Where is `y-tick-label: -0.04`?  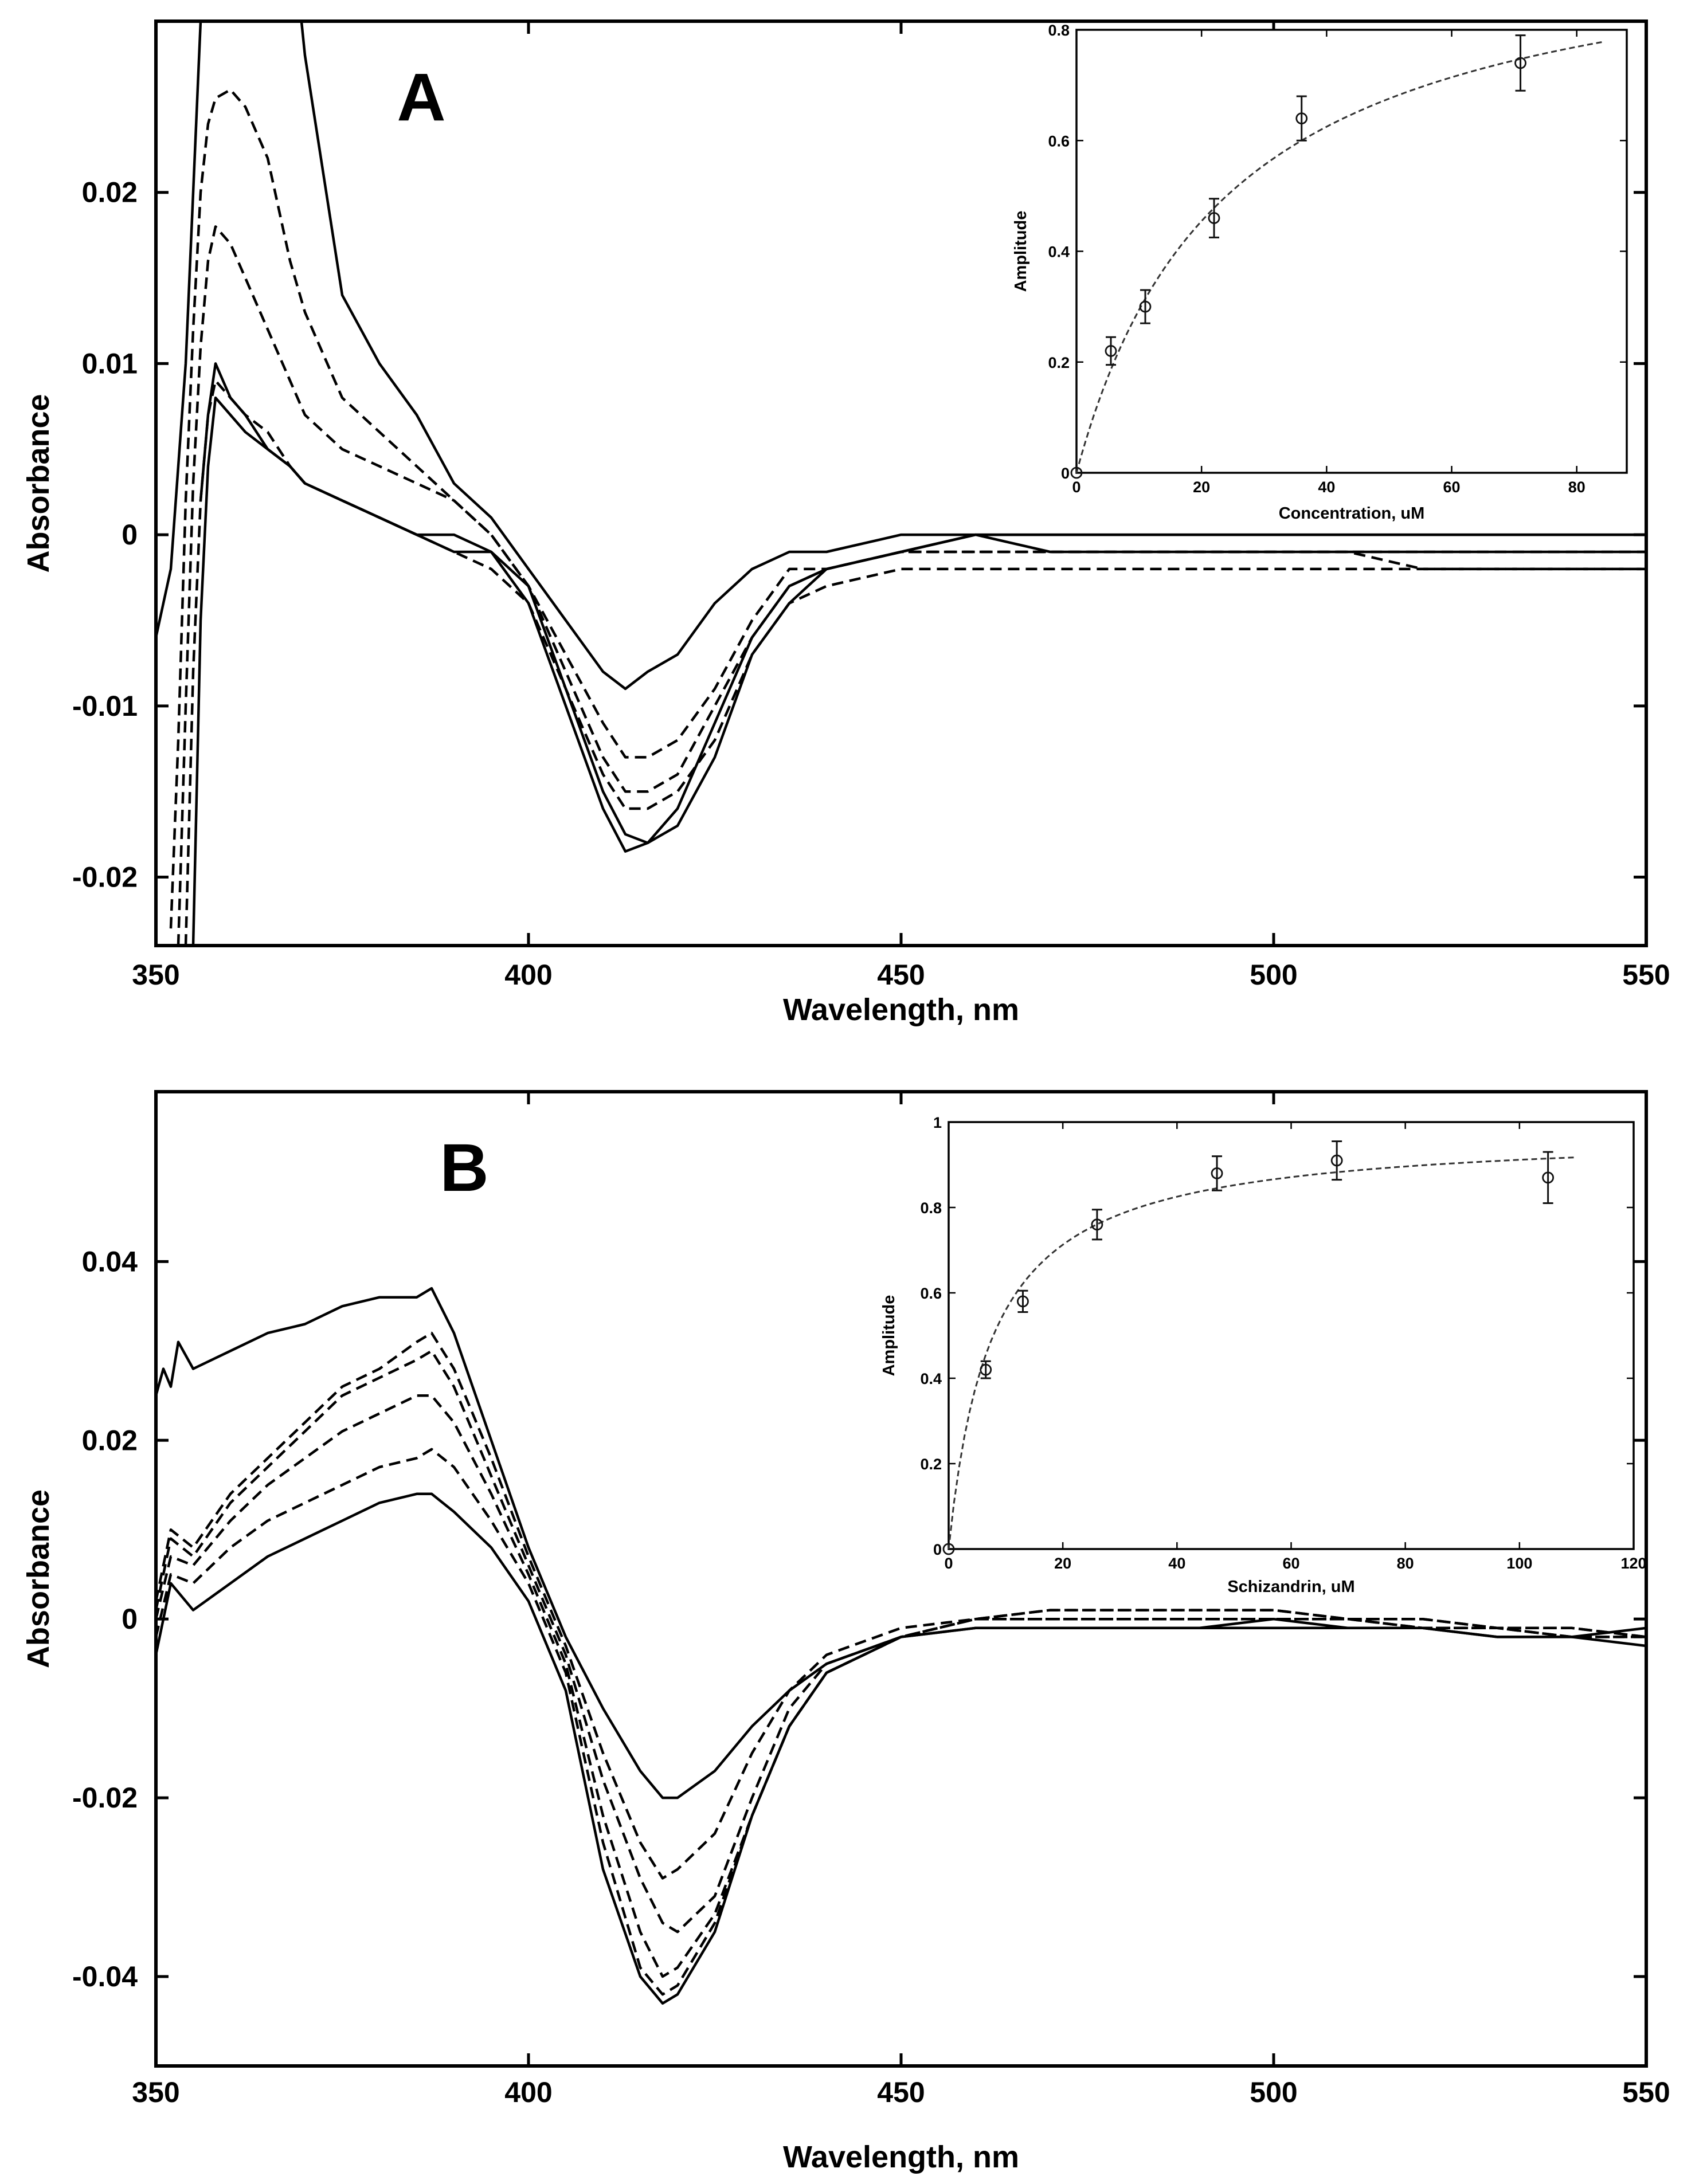
y-tick-label: -0.04 is located at coordinates (105, 1977).